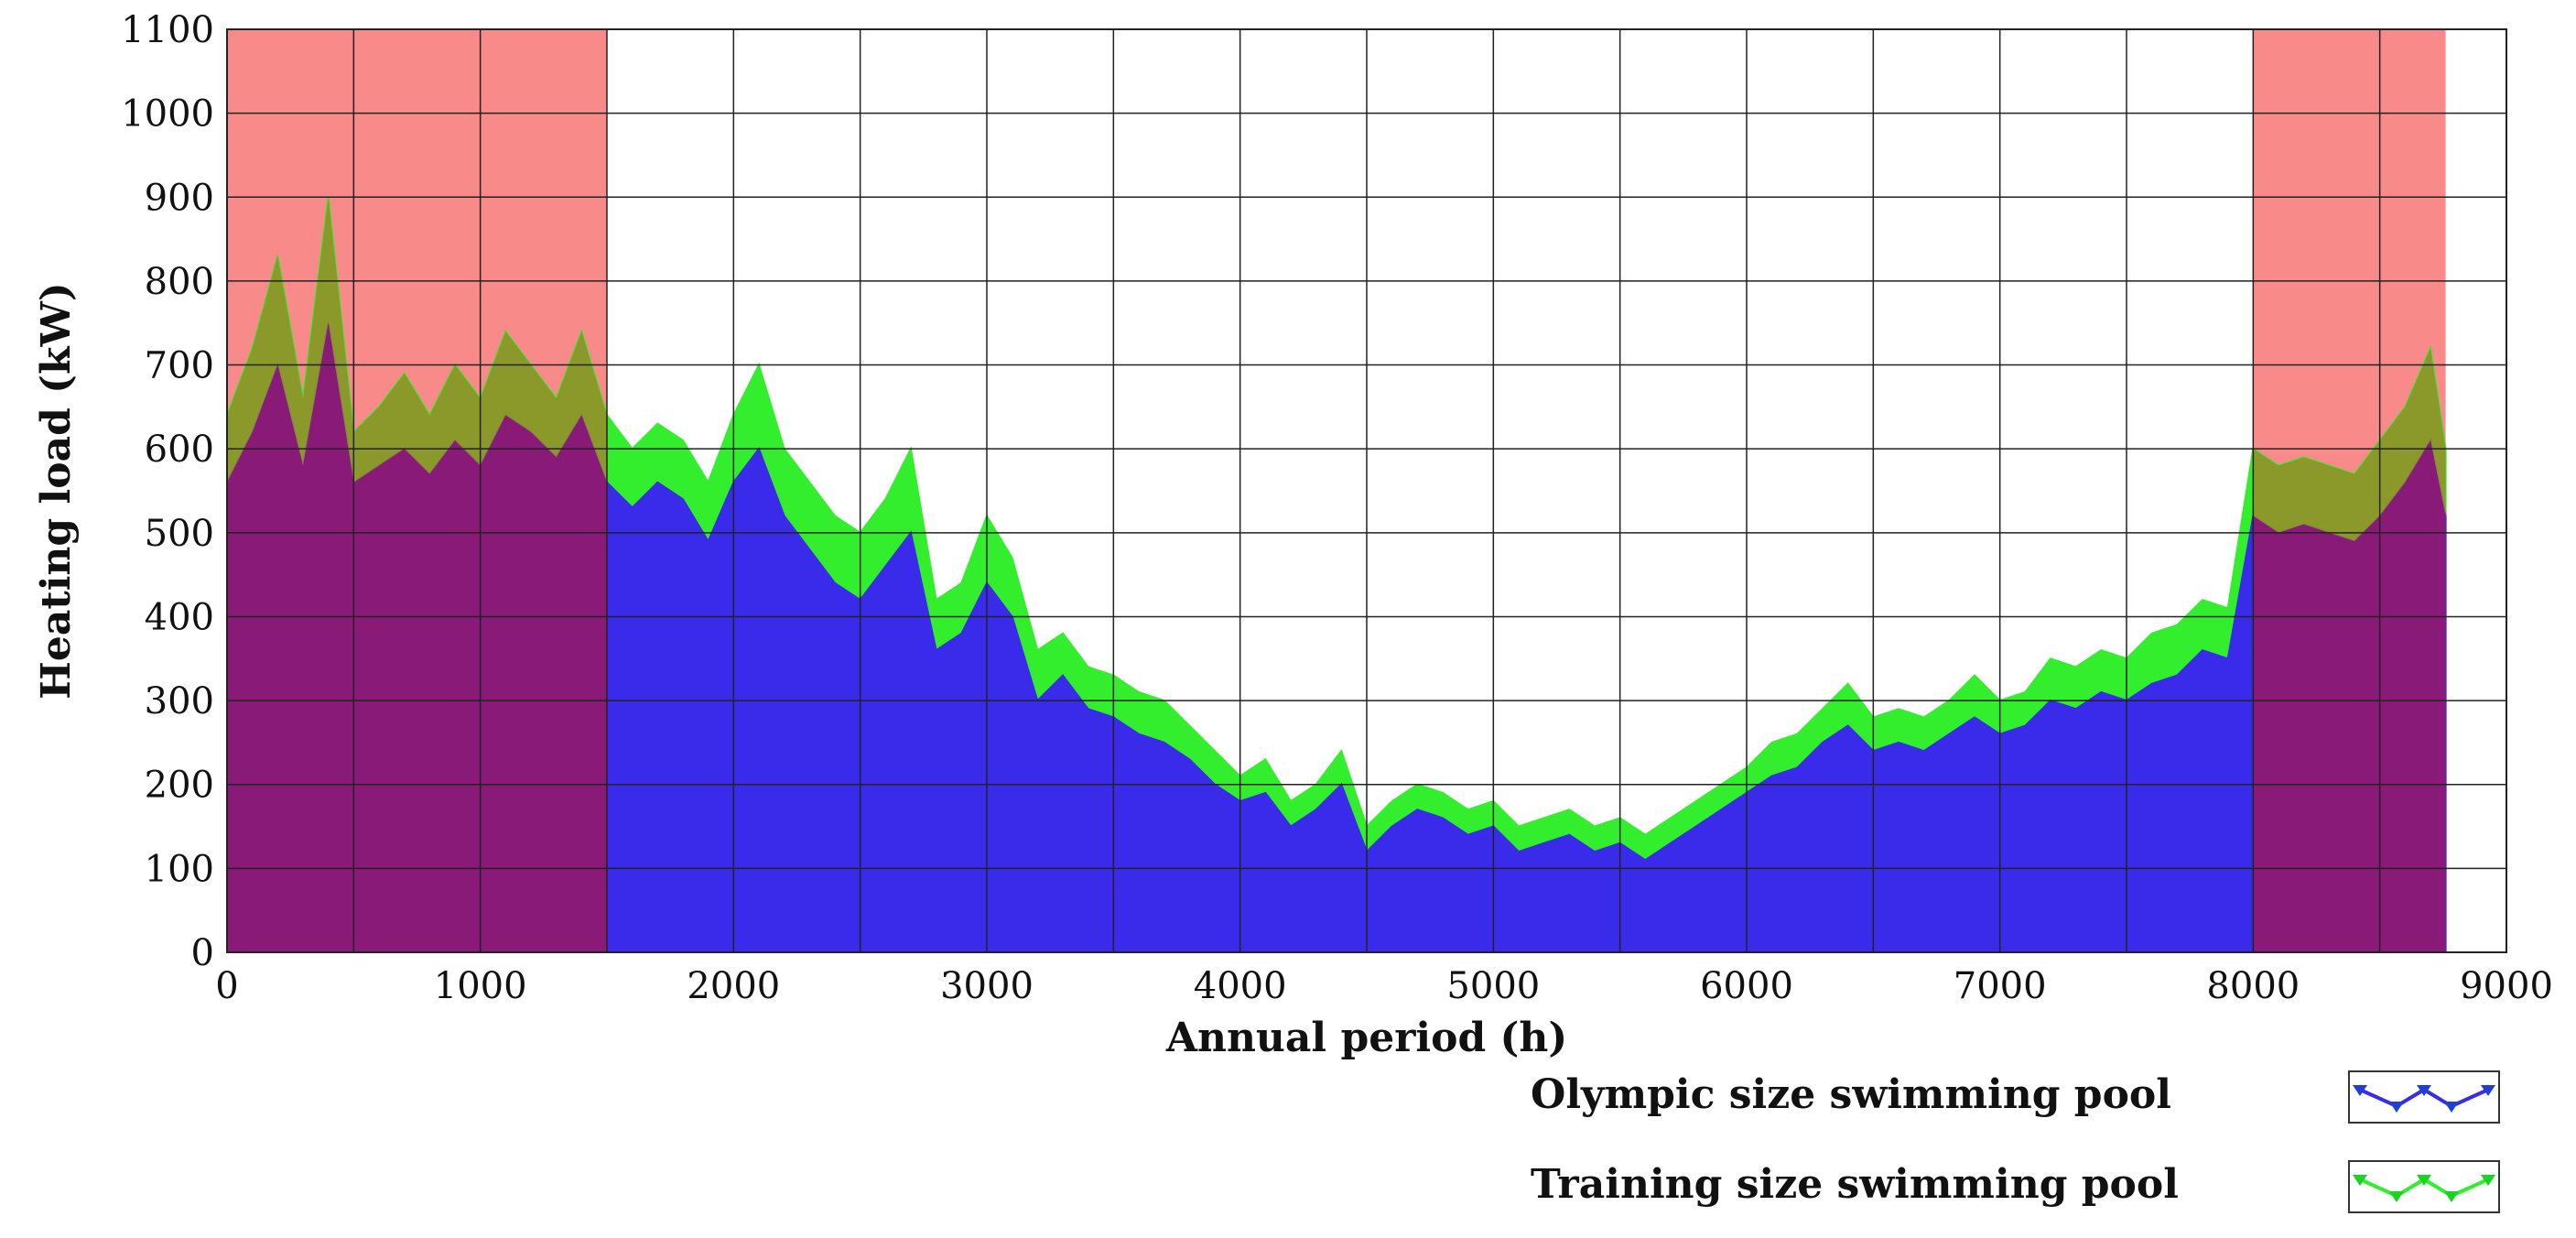 Image resolution: width=2576 pixels, height=1238 pixels. Describe the element at coordinates (1747, 986) in the screenshot. I see `x-tick-label: 6000` at that location.